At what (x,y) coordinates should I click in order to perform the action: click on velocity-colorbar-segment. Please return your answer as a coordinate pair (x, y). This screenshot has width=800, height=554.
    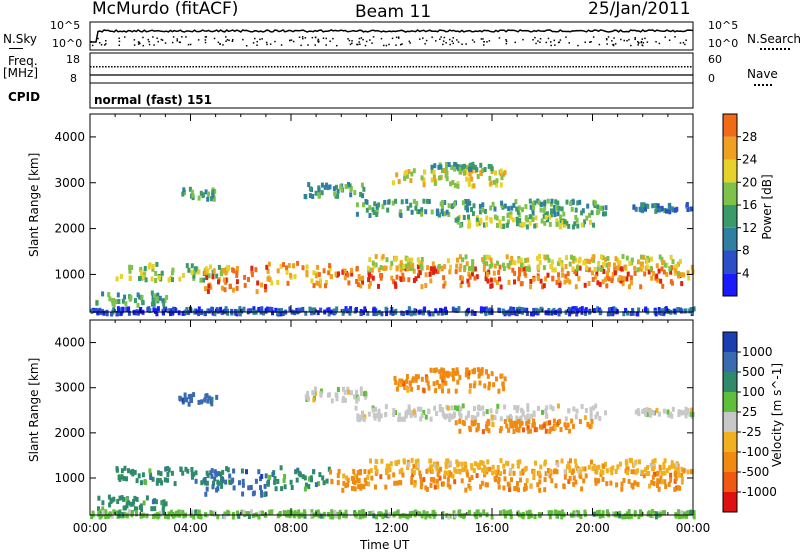
    Looking at the image, I should click on (730, 422).